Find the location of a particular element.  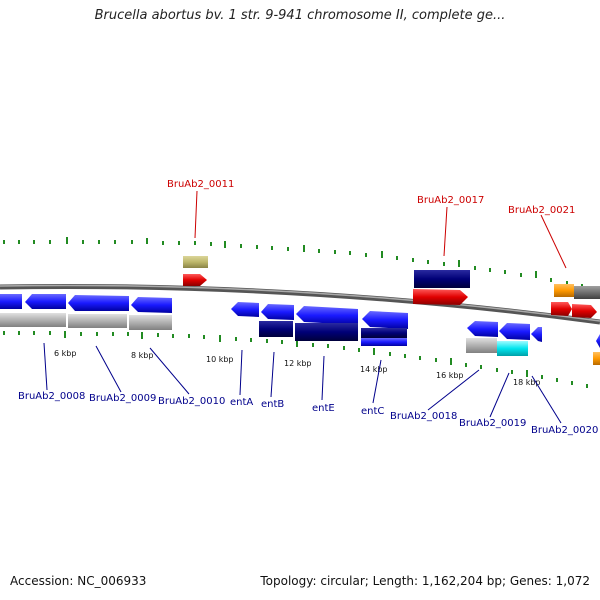

feature-dark-entB is located at coordinates (276, 329).